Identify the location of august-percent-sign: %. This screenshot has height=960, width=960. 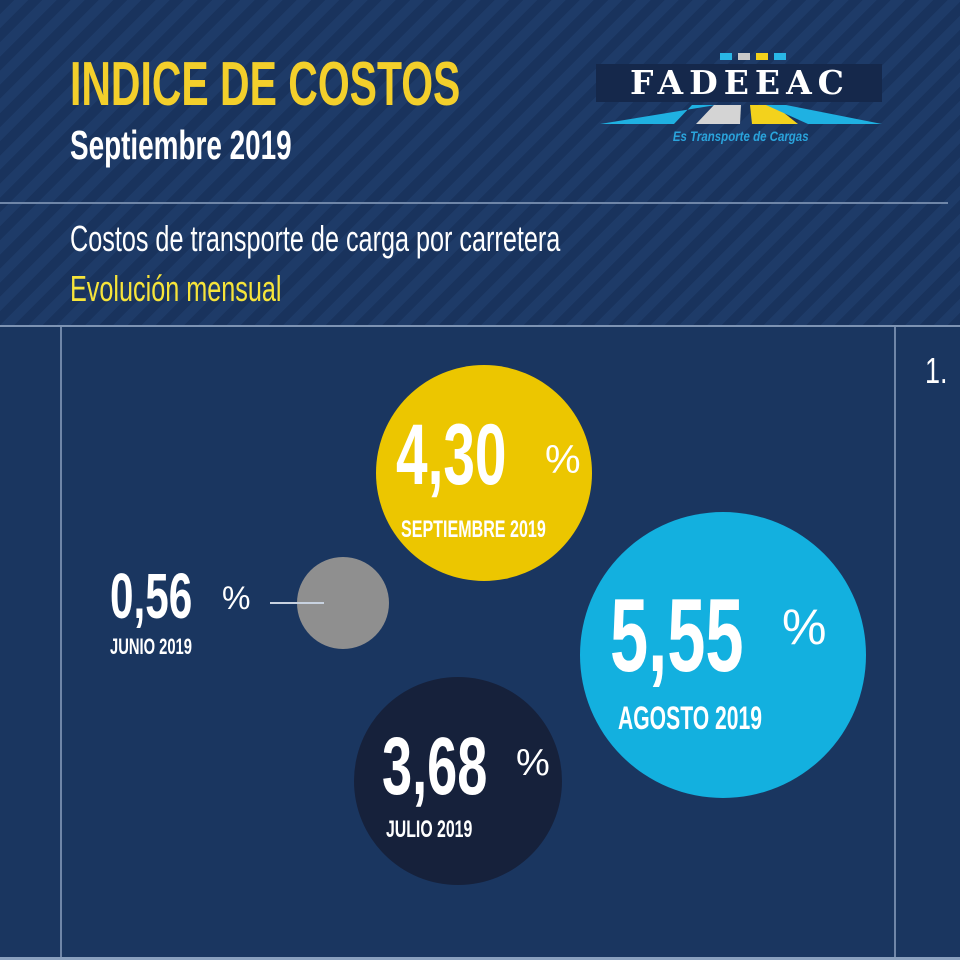
(804, 627).